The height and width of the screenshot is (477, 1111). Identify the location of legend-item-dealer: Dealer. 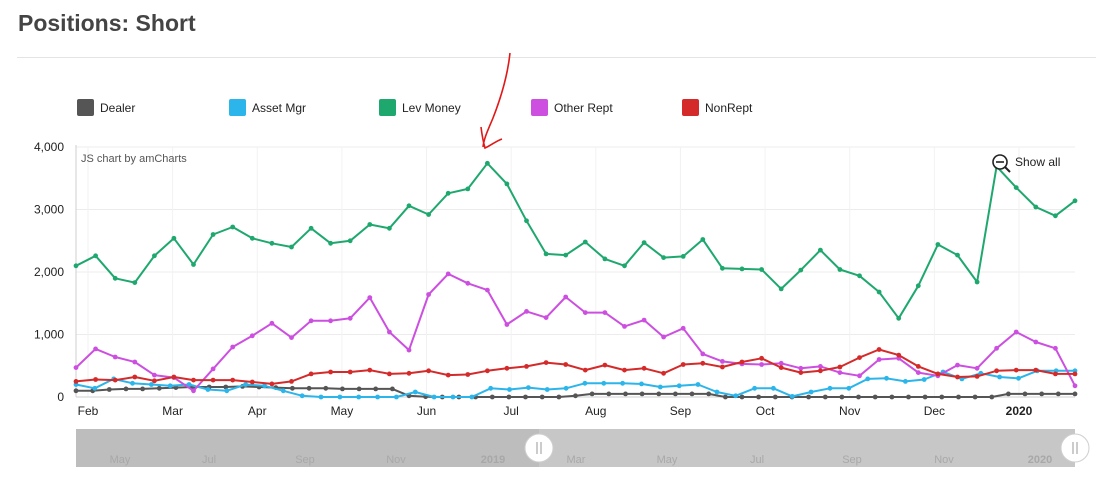
(106, 107).